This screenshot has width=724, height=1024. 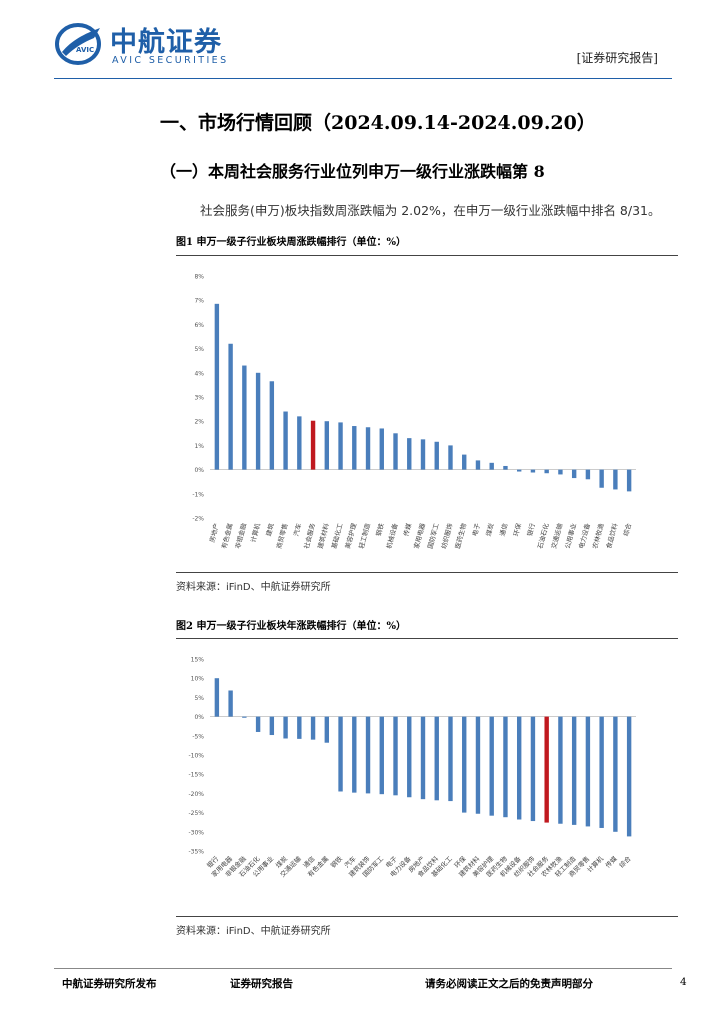 I want to click on figure-1-title: 图1 申万一级子行业板块周涨跌幅排行（单位：%）, so click(x=291, y=242).